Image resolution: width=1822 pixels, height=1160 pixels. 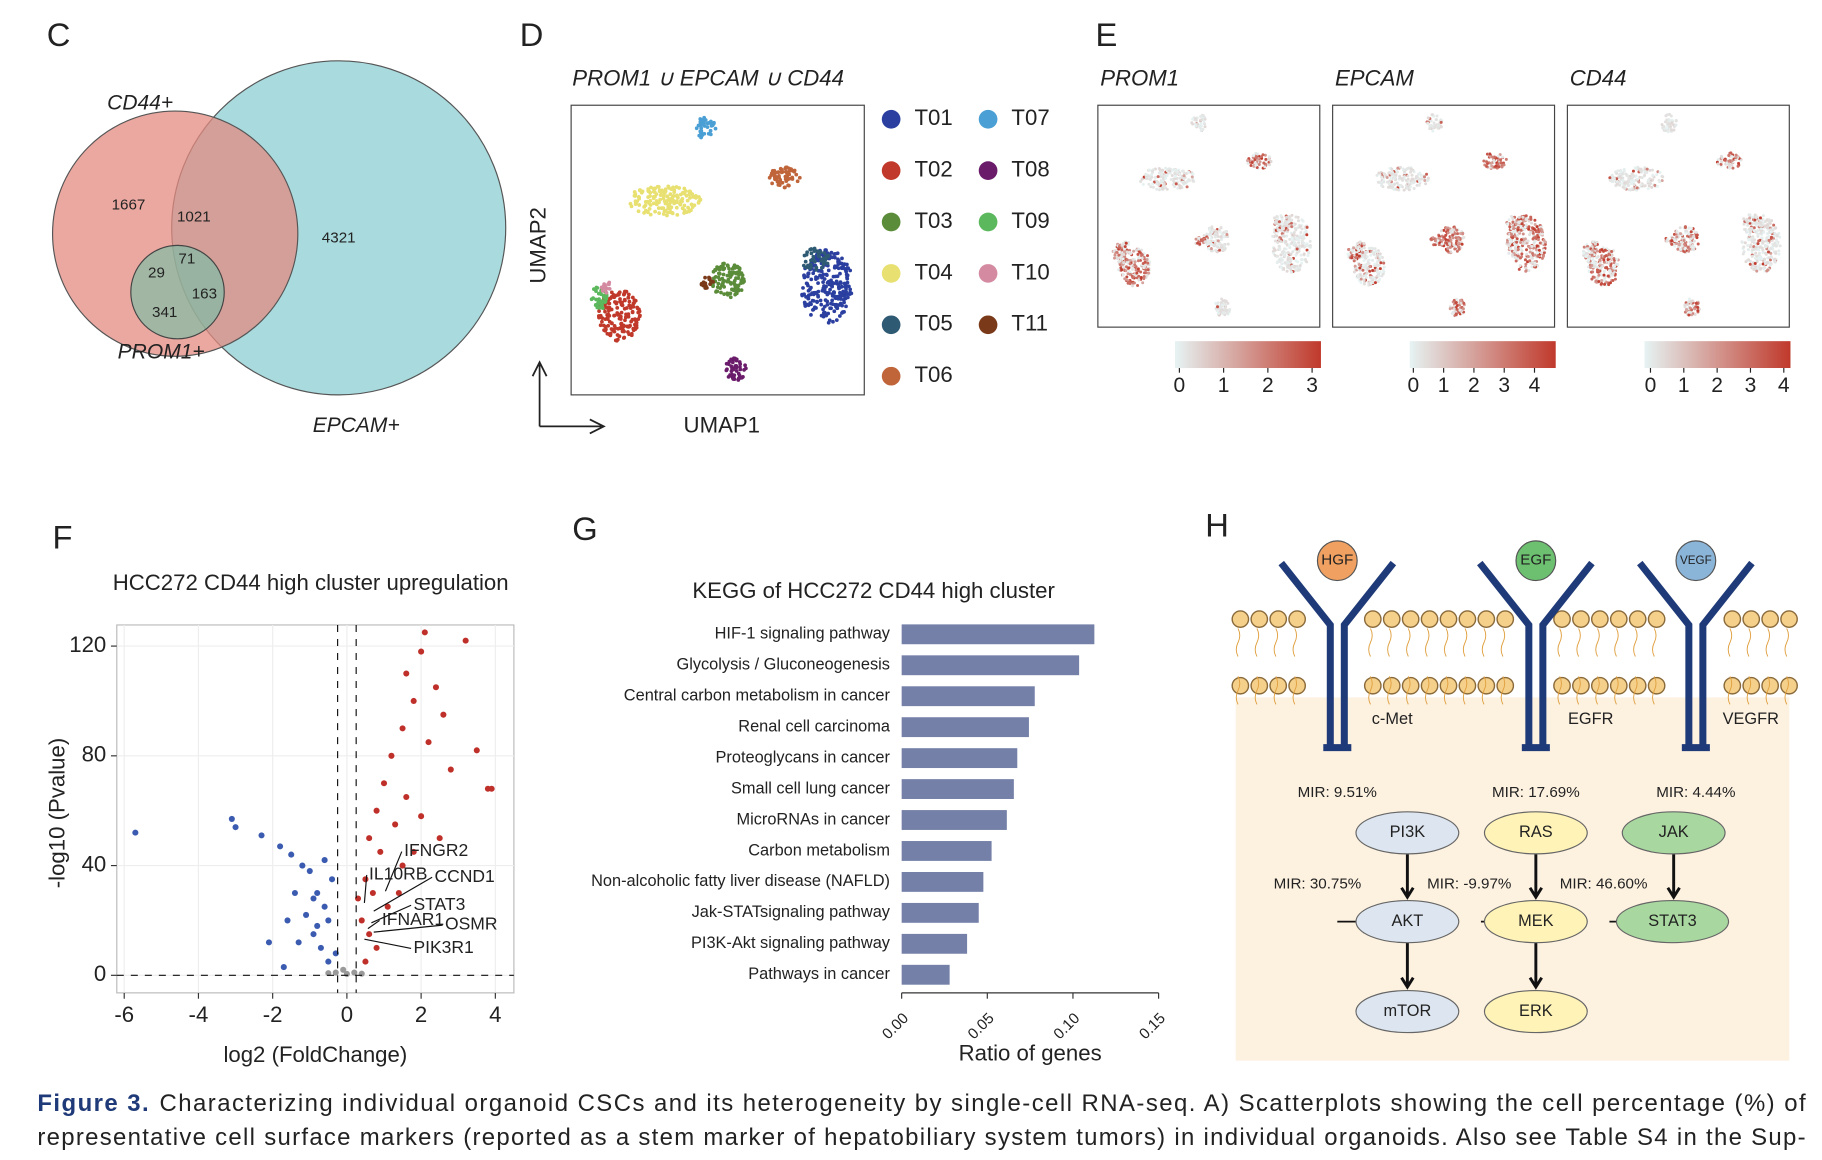 What do you see at coordinates (421, 1014) in the screenshot?
I see `x-tick-label: 2` at bounding box center [421, 1014].